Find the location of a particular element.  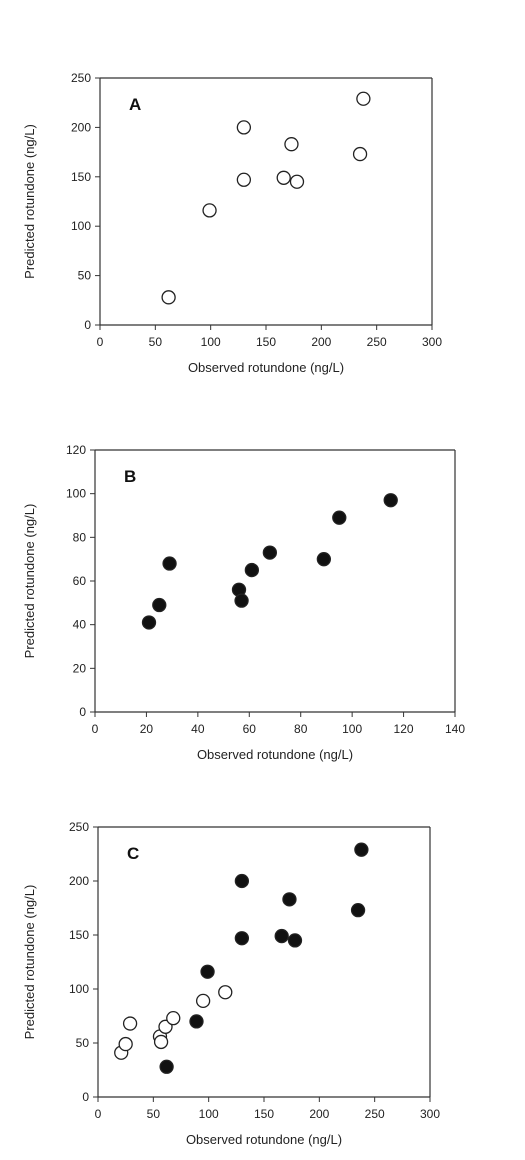

y-tick-label: 40 is located at coordinates (80, 625).